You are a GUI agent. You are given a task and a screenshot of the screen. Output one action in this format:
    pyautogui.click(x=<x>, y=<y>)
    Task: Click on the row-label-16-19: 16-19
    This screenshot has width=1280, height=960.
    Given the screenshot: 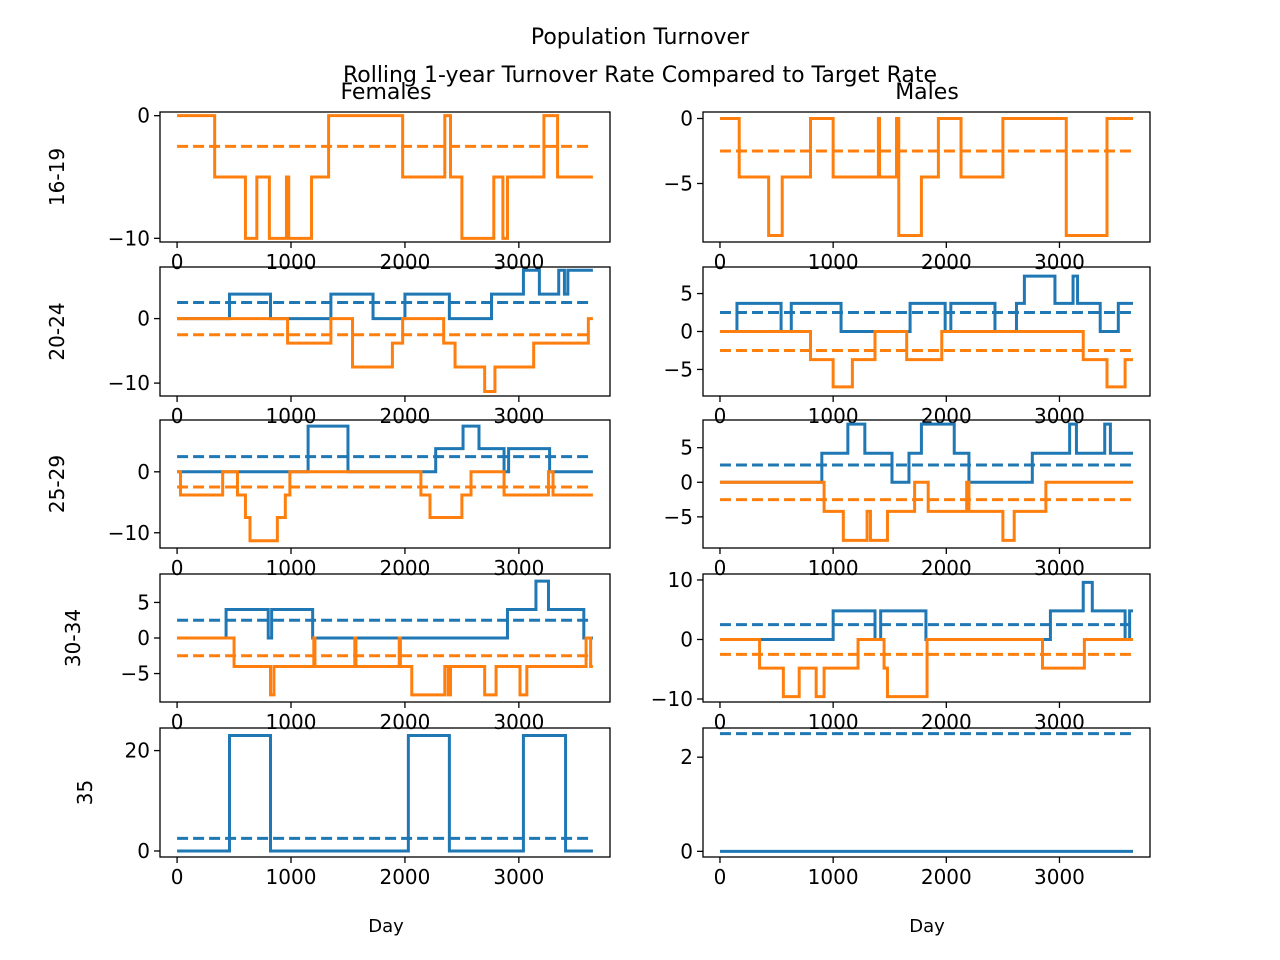 What is the action you would take?
    pyautogui.click(x=57, y=177)
    